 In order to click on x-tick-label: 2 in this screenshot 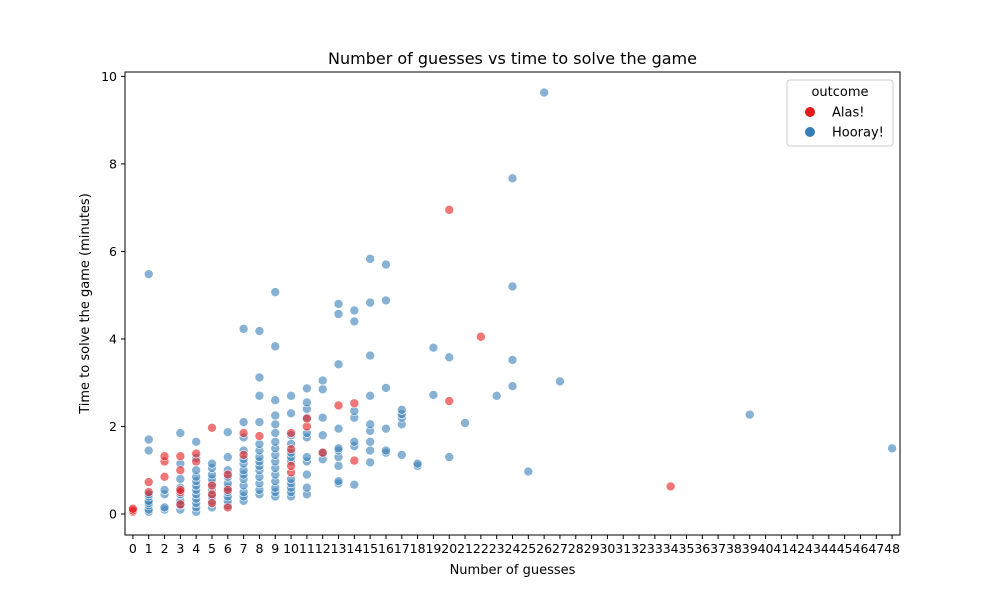, I will do `click(165, 548)`.